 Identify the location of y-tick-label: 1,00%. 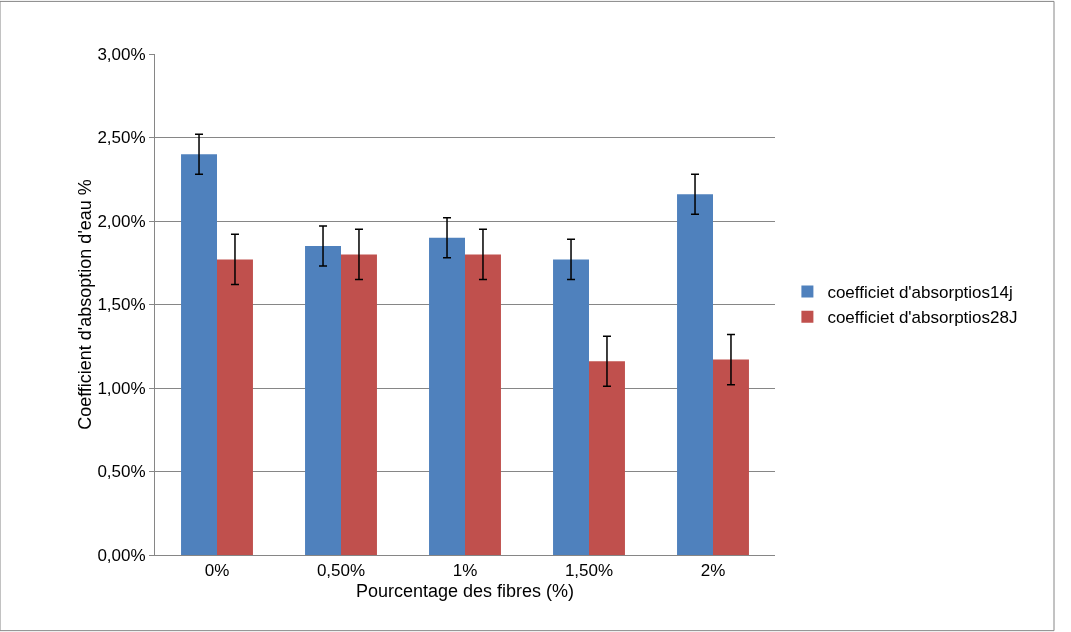
(121, 388).